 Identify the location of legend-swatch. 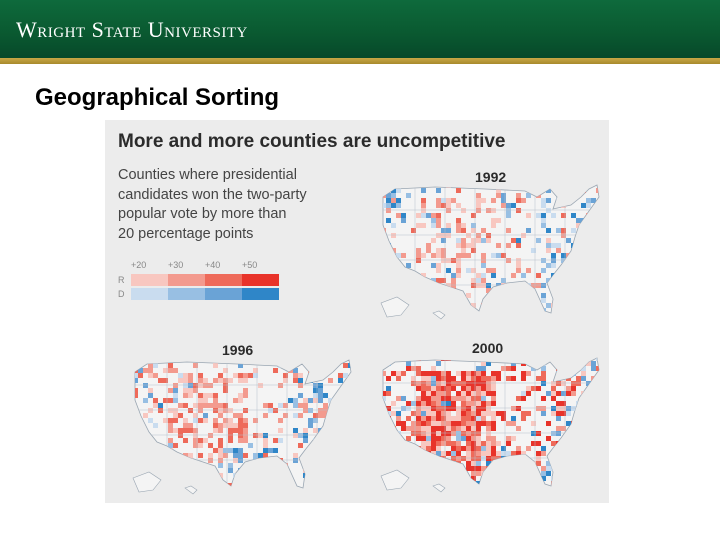
(186, 294).